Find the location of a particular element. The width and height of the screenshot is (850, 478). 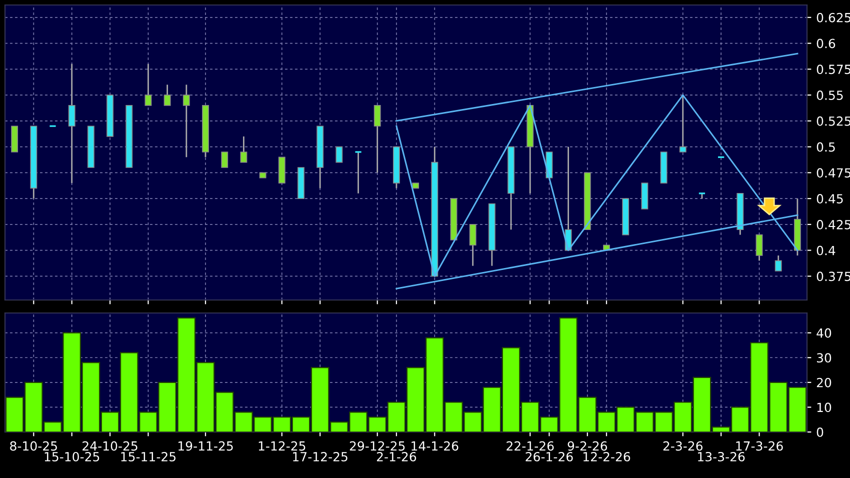

x-tick-label: 15-10-25 is located at coordinates (72, 457).